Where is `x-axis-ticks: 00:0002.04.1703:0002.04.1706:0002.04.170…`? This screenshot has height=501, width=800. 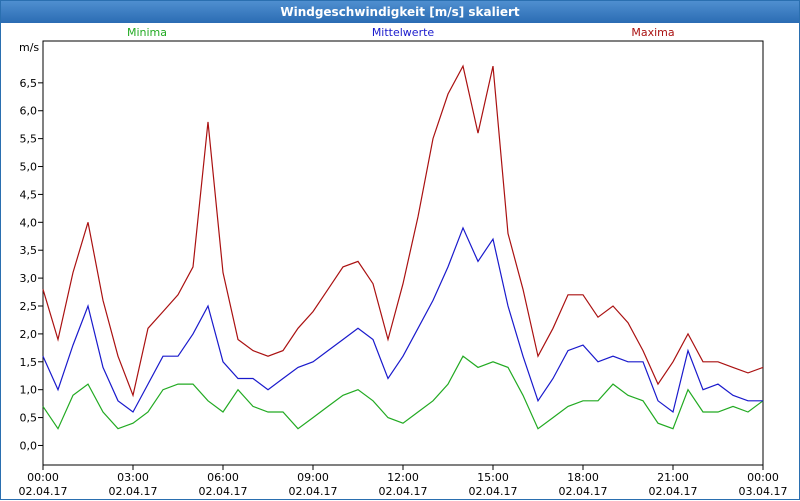
x-axis-ticks: 00:0002.04.1703:0002.04.1706:0002.04.170… is located at coordinates (403, 481).